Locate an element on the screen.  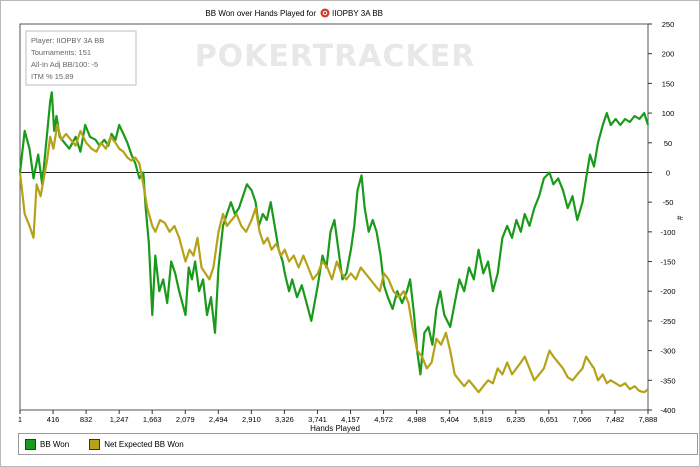
y-tick-label: -100 is located at coordinates (667, 232).